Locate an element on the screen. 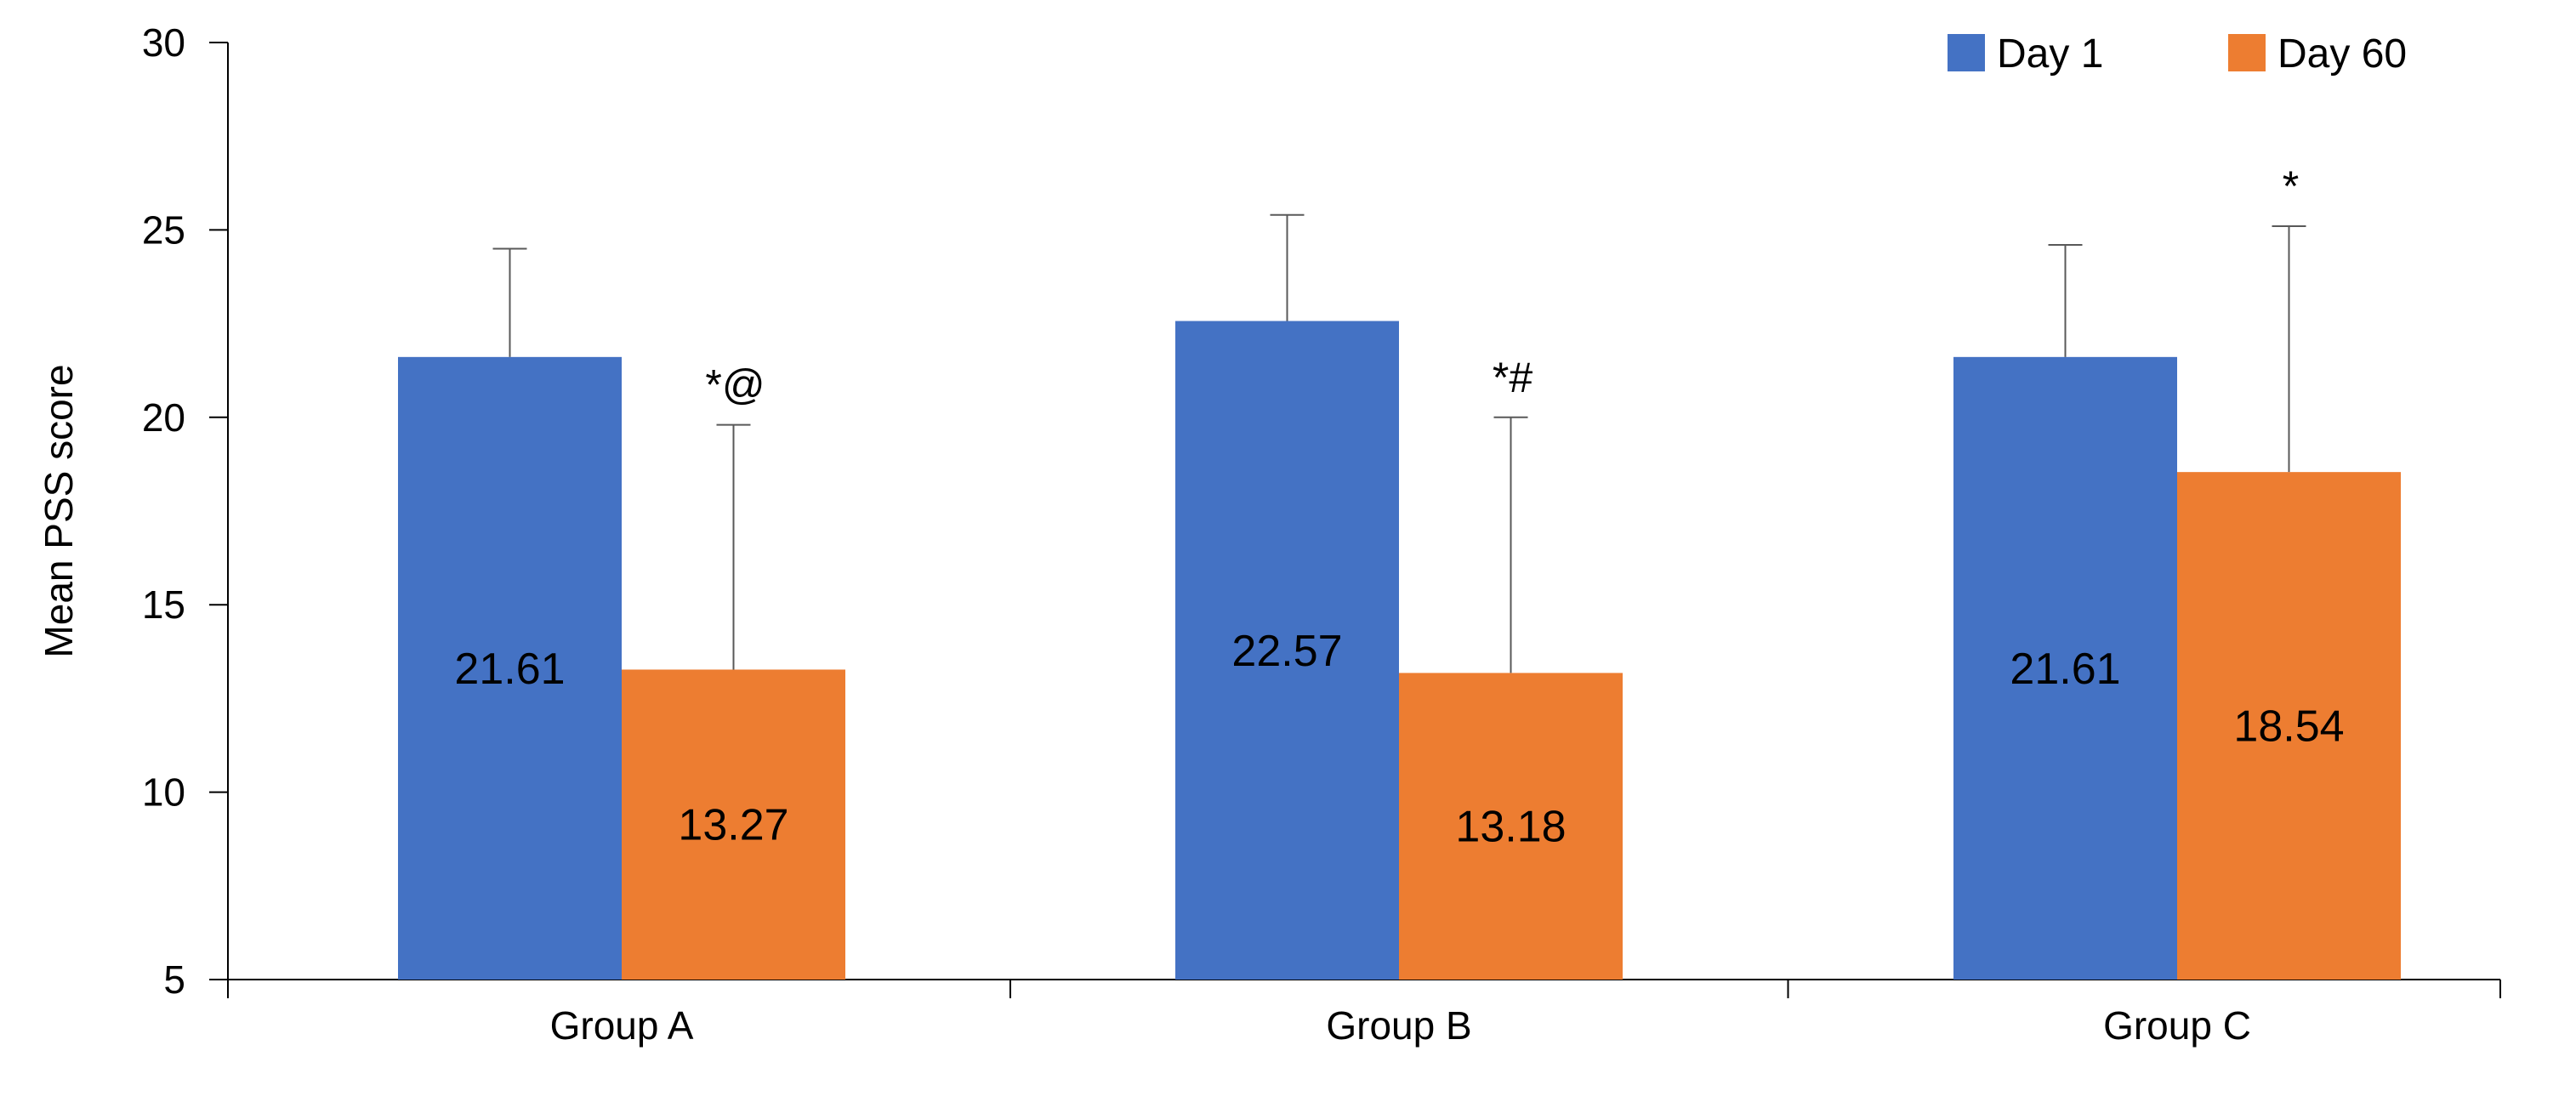 The width and height of the screenshot is (2576, 1102). bar-day-60-group-a is located at coordinates (733, 824).